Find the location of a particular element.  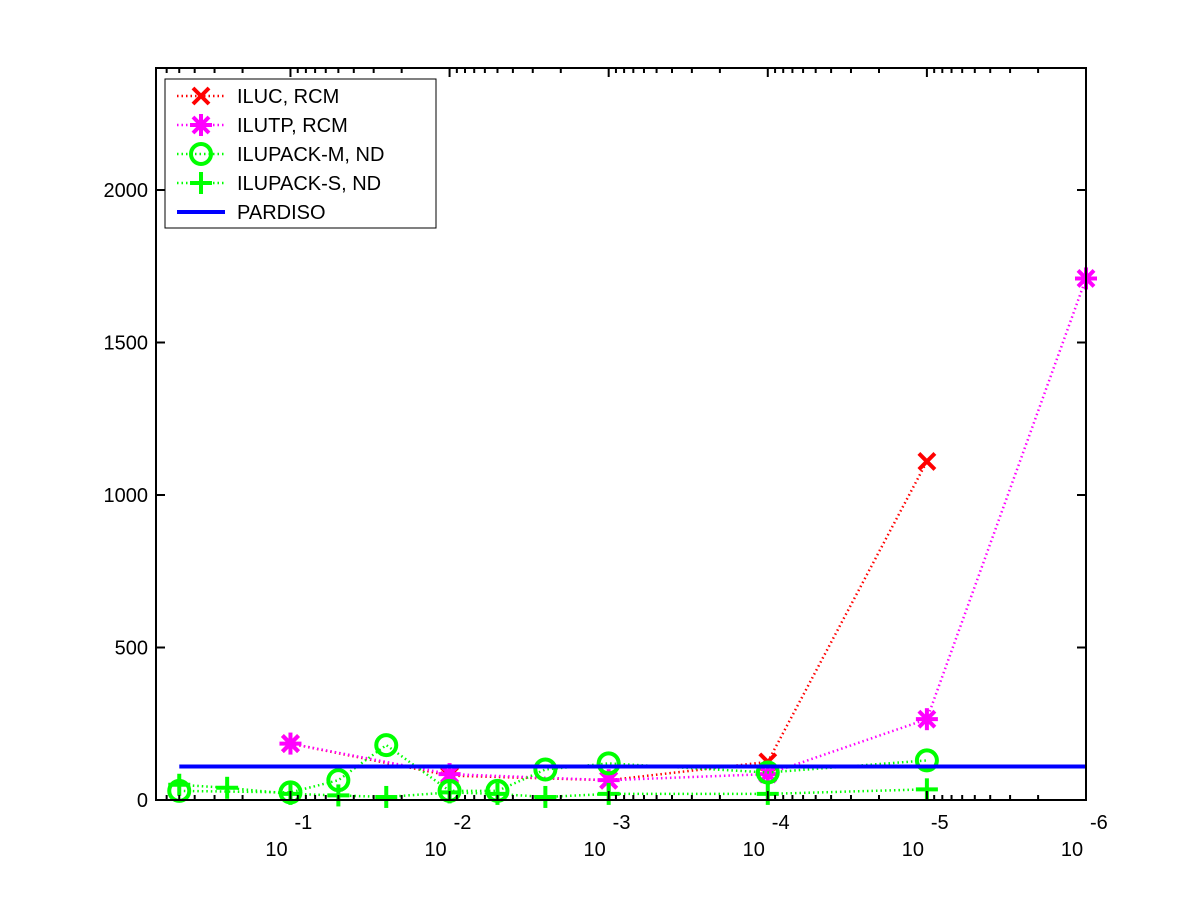

y-tick-label: 2000 is located at coordinates (126, 191).